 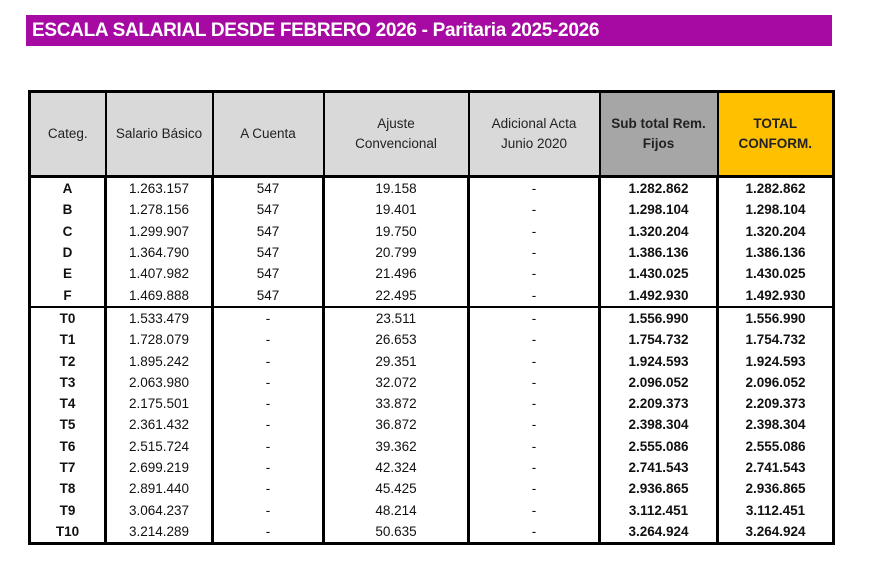 I want to click on cell-ajuste: 19.158, so click(x=396, y=188).